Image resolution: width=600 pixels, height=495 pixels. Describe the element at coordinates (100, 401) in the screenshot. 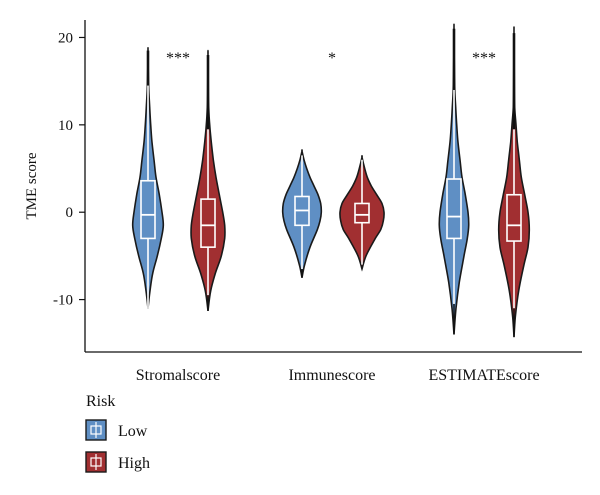

I see `legend-title: Risk` at that location.